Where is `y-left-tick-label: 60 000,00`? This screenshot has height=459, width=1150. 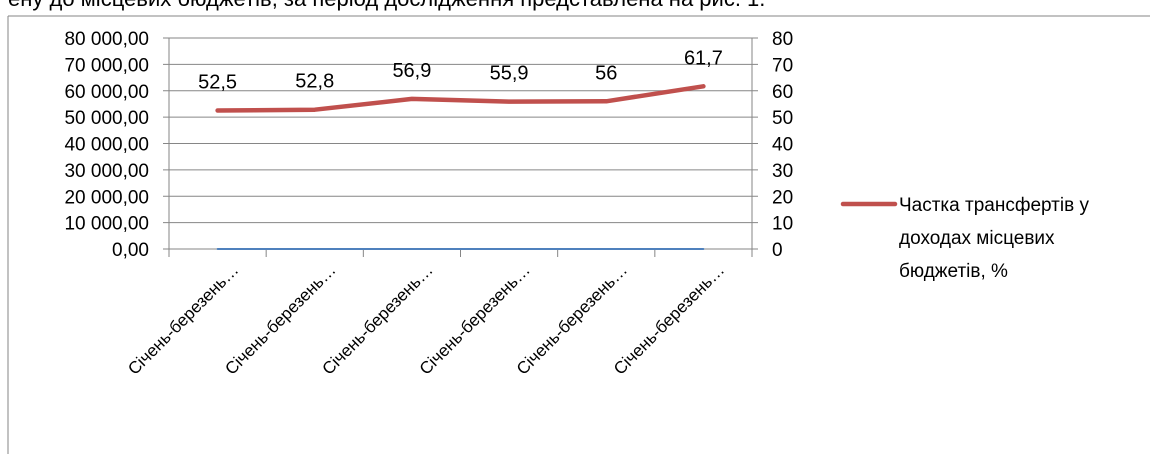 y-left-tick-label: 60 000,00 is located at coordinates (106, 92).